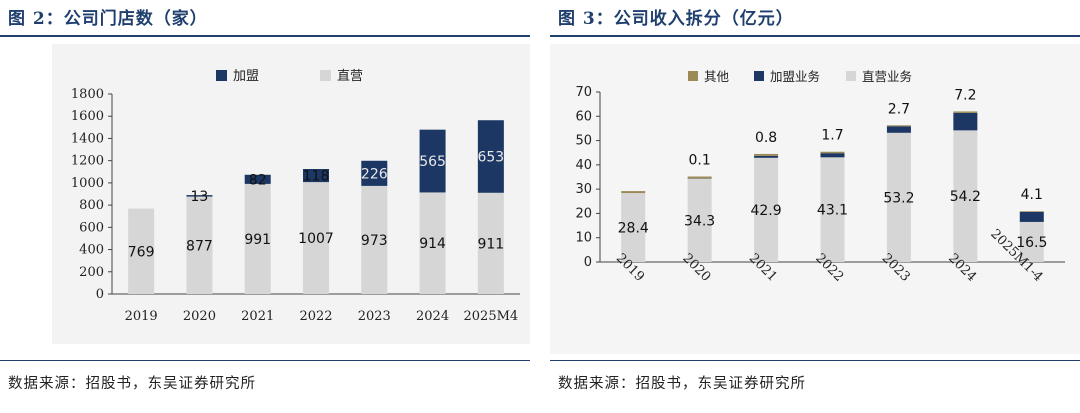  What do you see at coordinates (676, 19) in the screenshot?
I see `figure-title: 图 3：公司收入拆分（亿元）` at bounding box center [676, 19].